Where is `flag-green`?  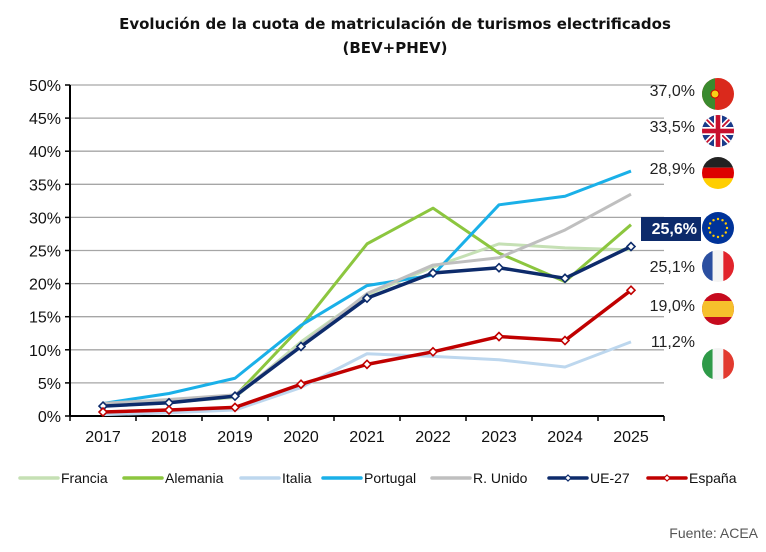
flag-green is located at coordinates (708, 94).